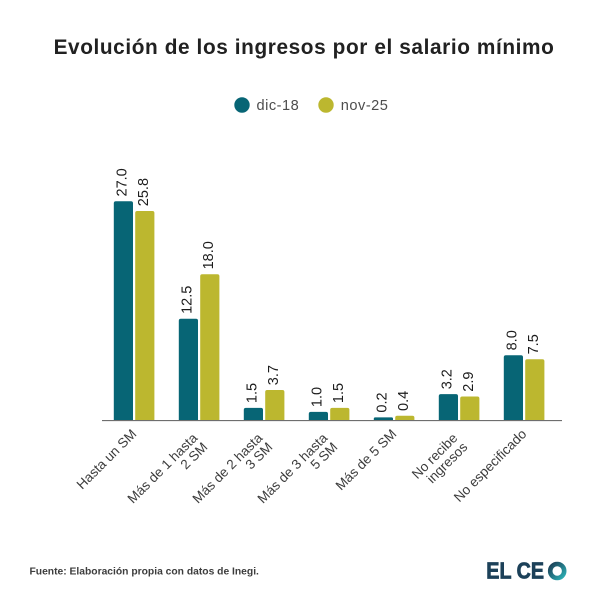 The image size is (600, 605). I want to click on svg-text: 3.2, so click(448, 379).